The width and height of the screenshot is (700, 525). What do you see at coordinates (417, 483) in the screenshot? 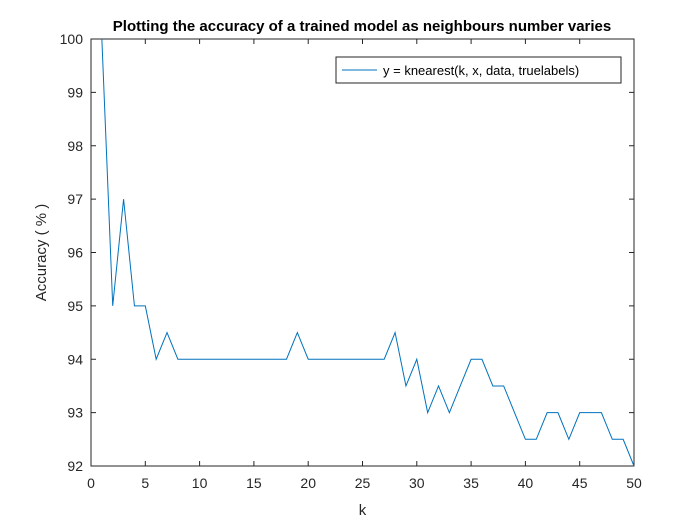
I see `x-tick-label: 30` at bounding box center [417, 483].